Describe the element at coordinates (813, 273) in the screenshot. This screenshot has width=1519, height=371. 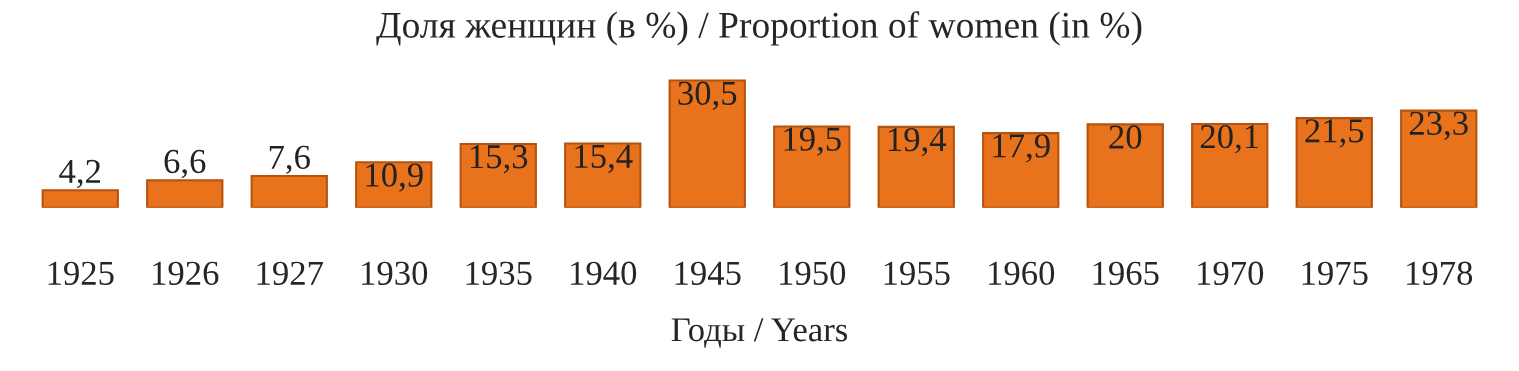
I see `x-tick-label: 1950` at that location.